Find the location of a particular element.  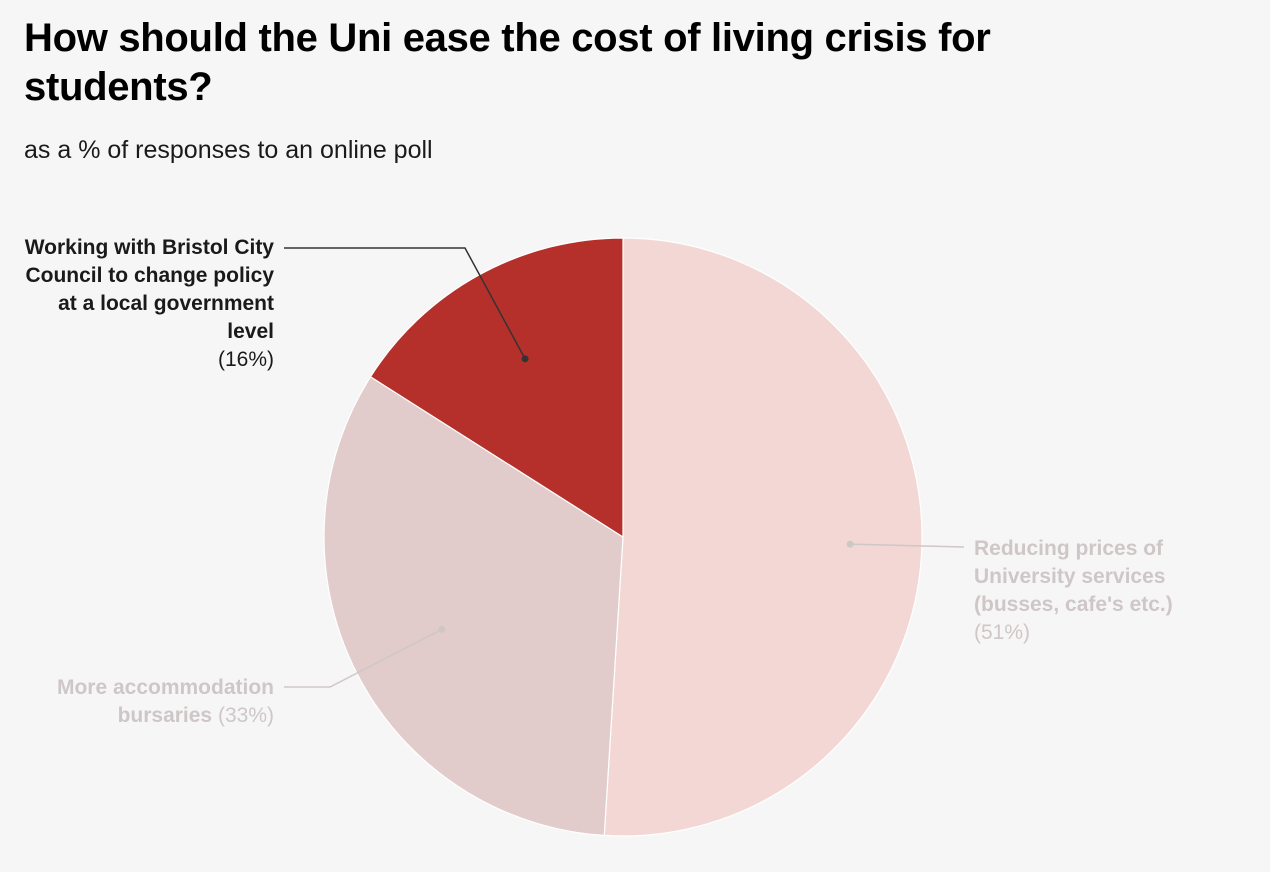

leader-line-university-services is located at coordinates (907, 545).